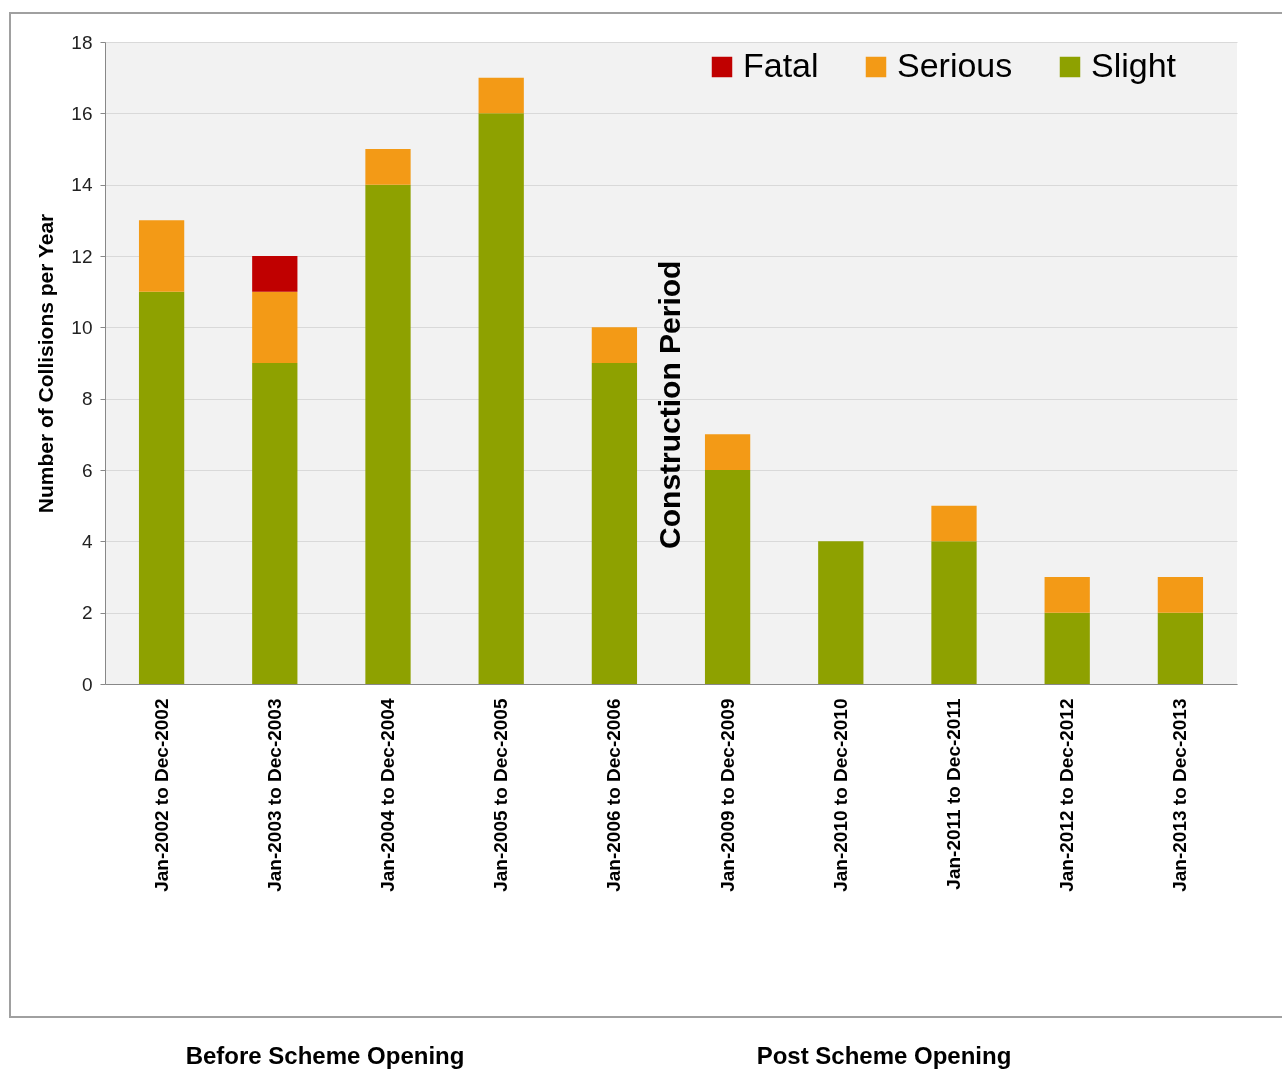  Describe the element at coordinates (1067, 795) in the screenshot. I see `x-tick-label: Jan-2012 to Dec-2012` at that location.